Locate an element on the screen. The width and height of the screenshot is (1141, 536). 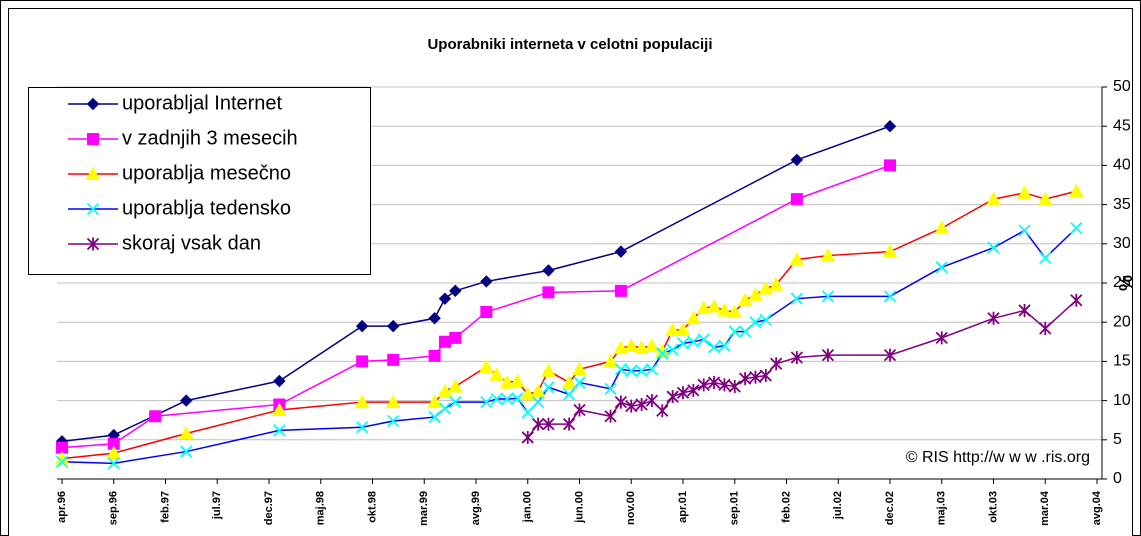
x-tick-label: mar.04 is located at coordinates (1045, 508).